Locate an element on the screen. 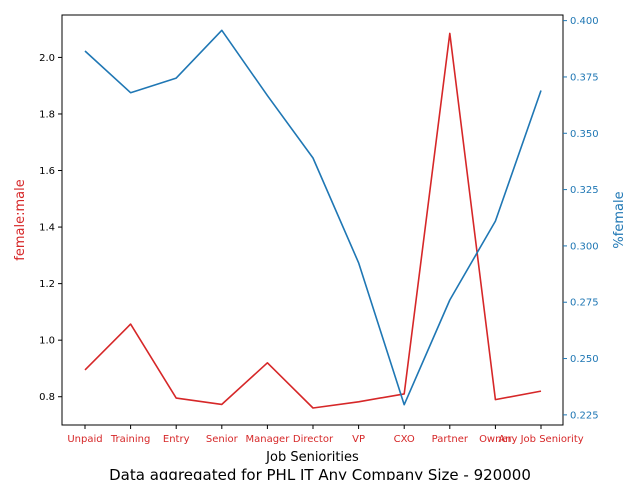 Image resolution: width=640 pixels, height=480 pixels. left-axis: 0.8 1.0 1.2 1.4 1.6 1.8 2.0 is located at coordinates (50, 228).